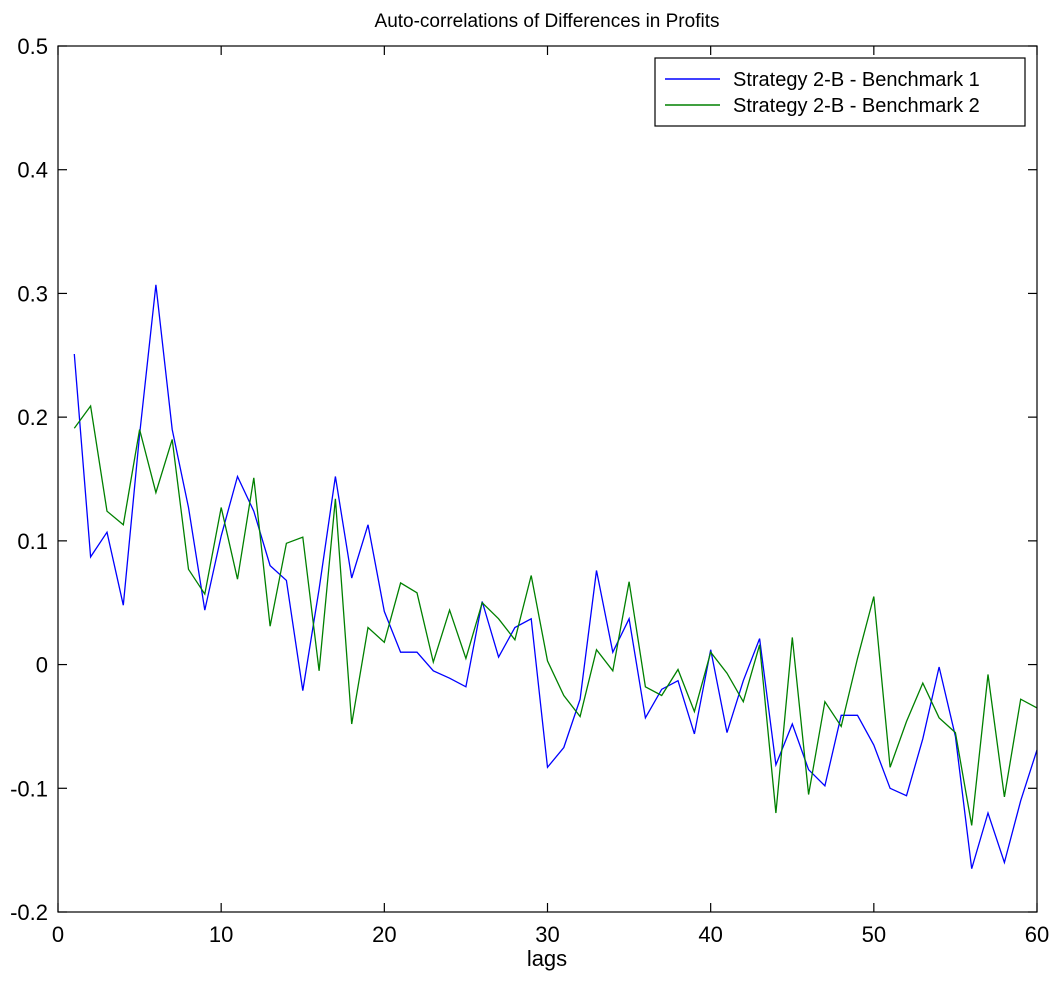  Describe the element at coordinates (29, 788) in the screenshot. I see `y-tick-label: -0.1` at that location.